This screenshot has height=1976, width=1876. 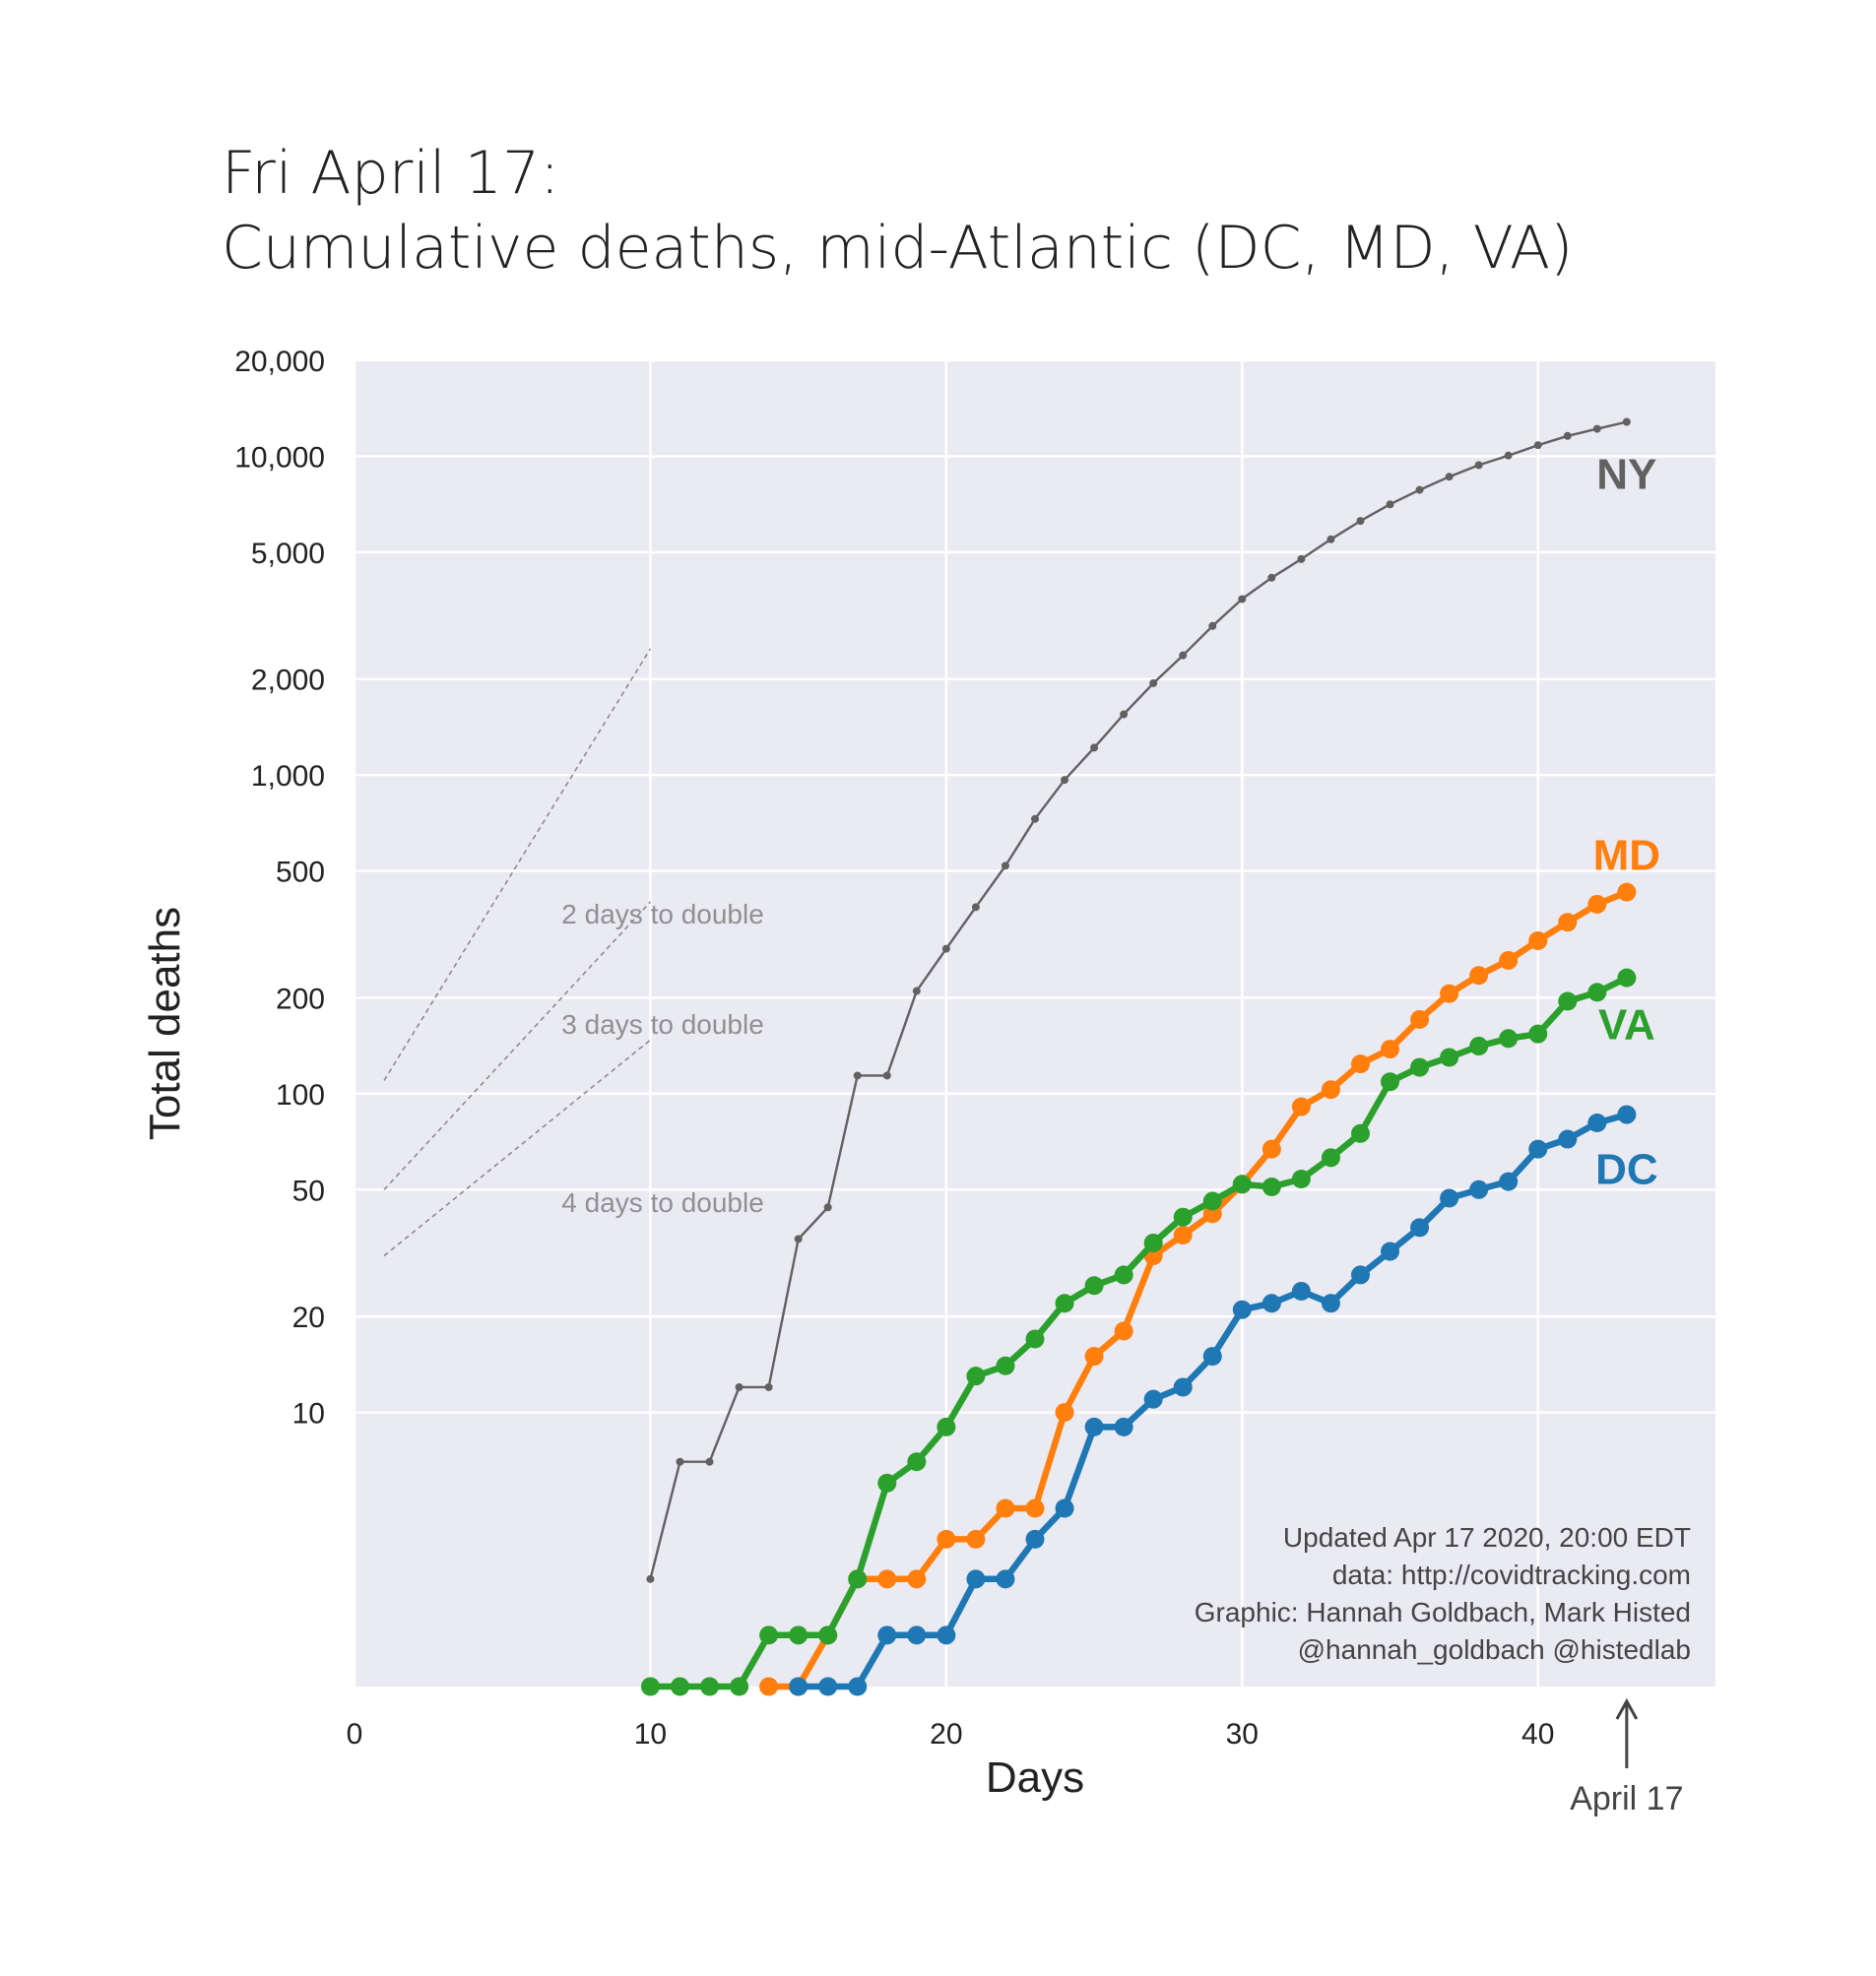 I want to click on series-label-va: VA, so click(x=1627, y=1024).